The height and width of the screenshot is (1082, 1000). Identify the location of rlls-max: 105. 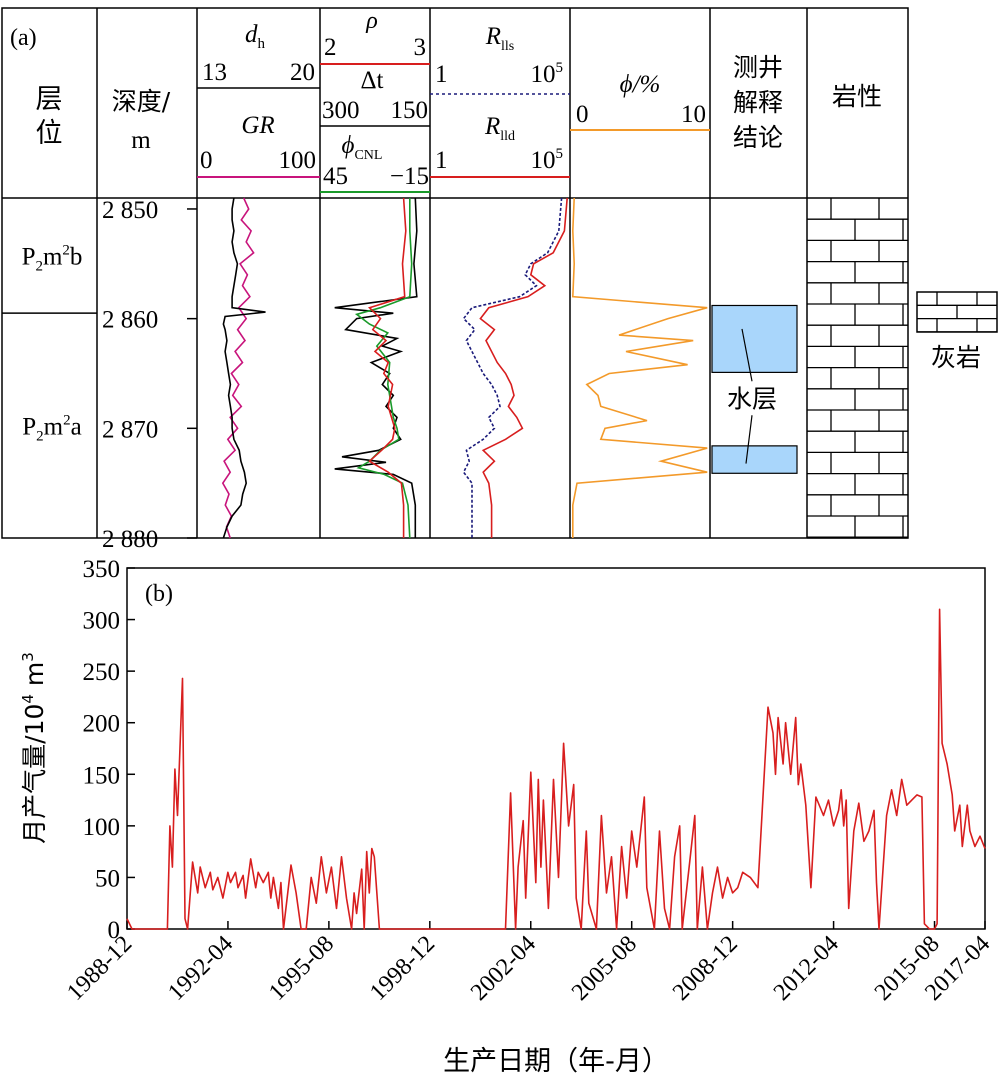
(547, 74).